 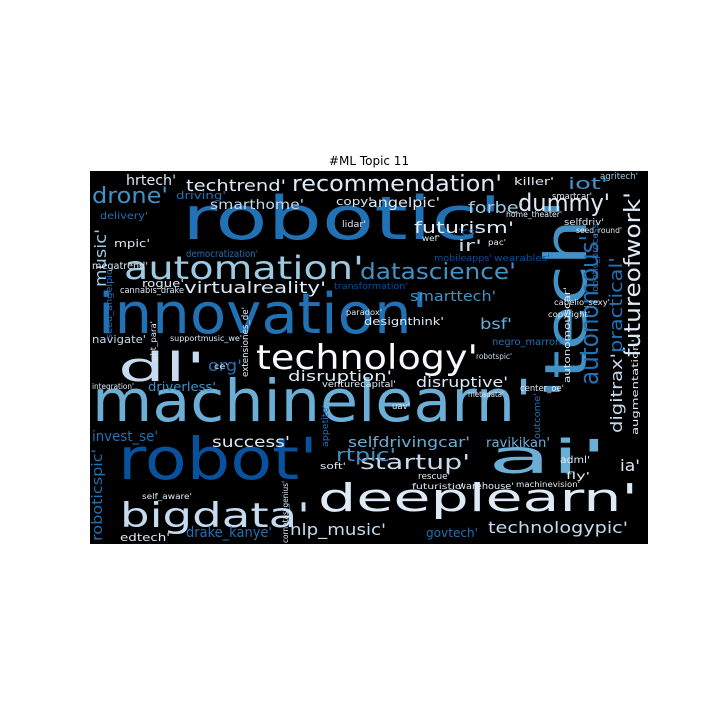 I want to click on word-18: practical', so click(x=616, y=305).